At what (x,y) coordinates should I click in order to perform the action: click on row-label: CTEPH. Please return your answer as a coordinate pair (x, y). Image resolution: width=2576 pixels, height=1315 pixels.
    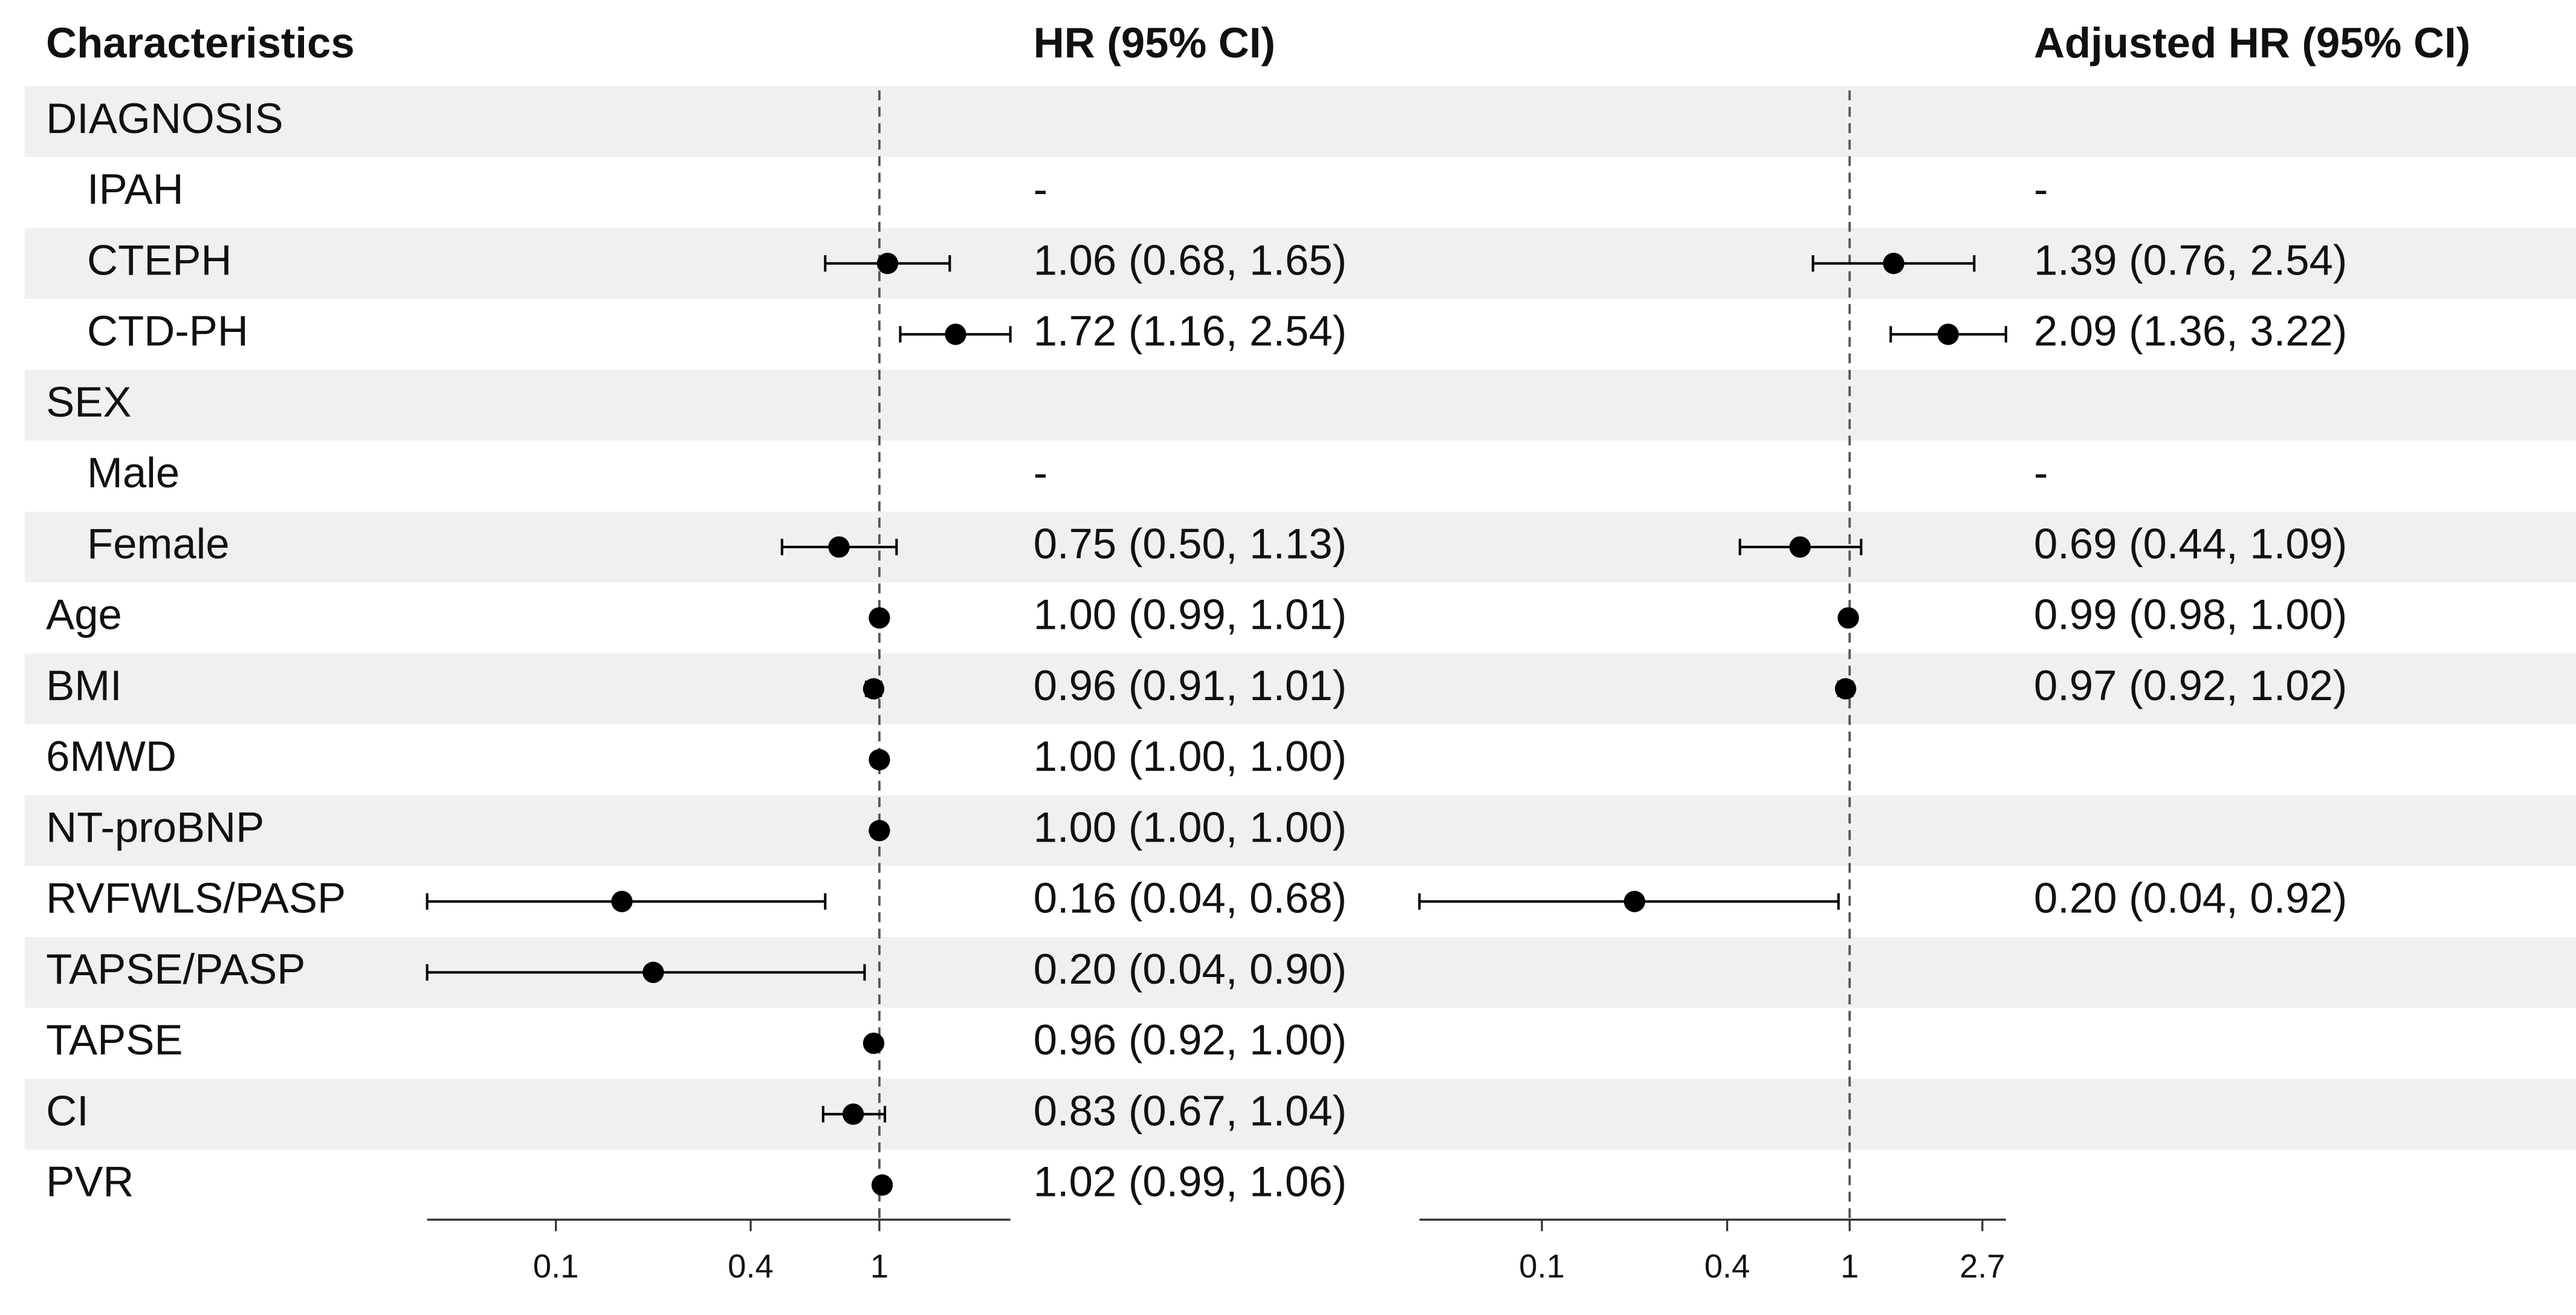
    Looking at the image, I should click on (159, 260).